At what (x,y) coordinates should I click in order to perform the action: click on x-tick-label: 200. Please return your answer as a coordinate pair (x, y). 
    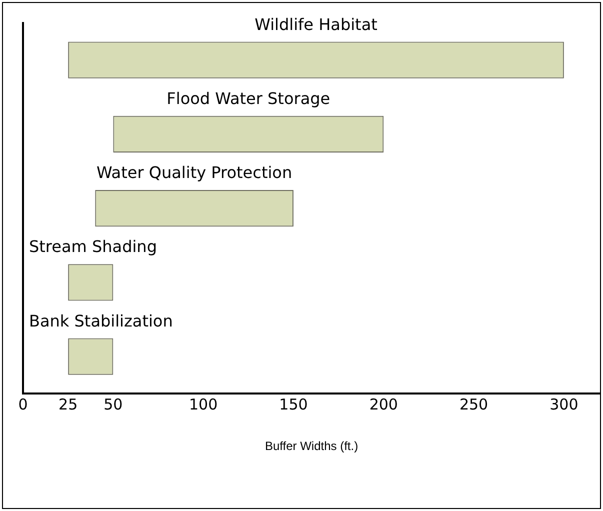
    Looking at the image, I should click on (383, 404).